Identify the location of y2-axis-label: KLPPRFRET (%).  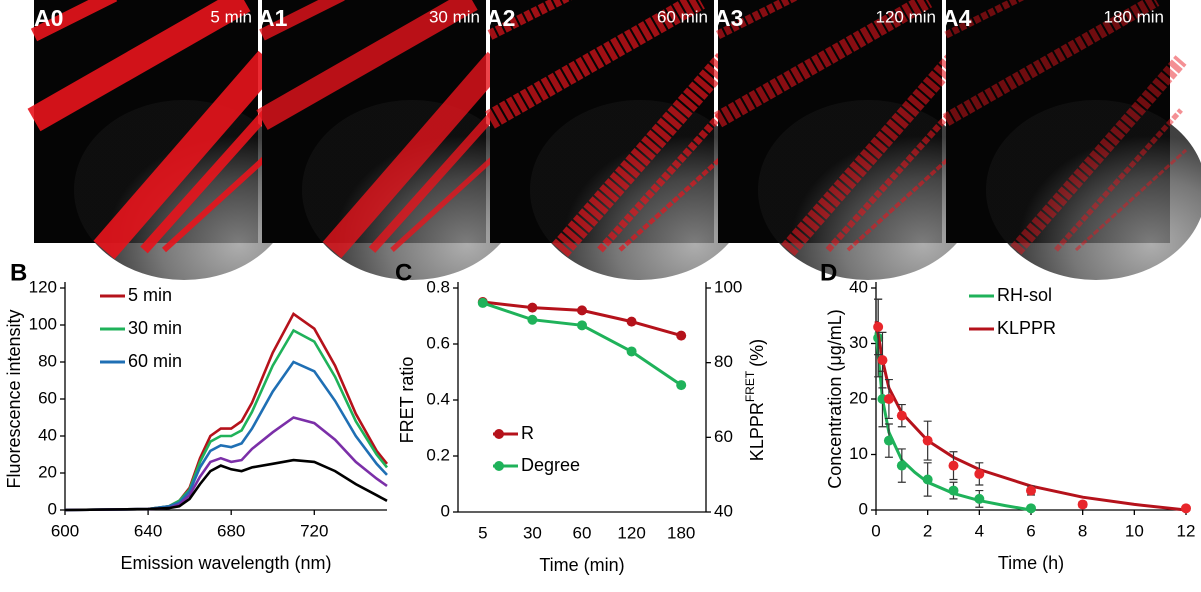
(755, 400).